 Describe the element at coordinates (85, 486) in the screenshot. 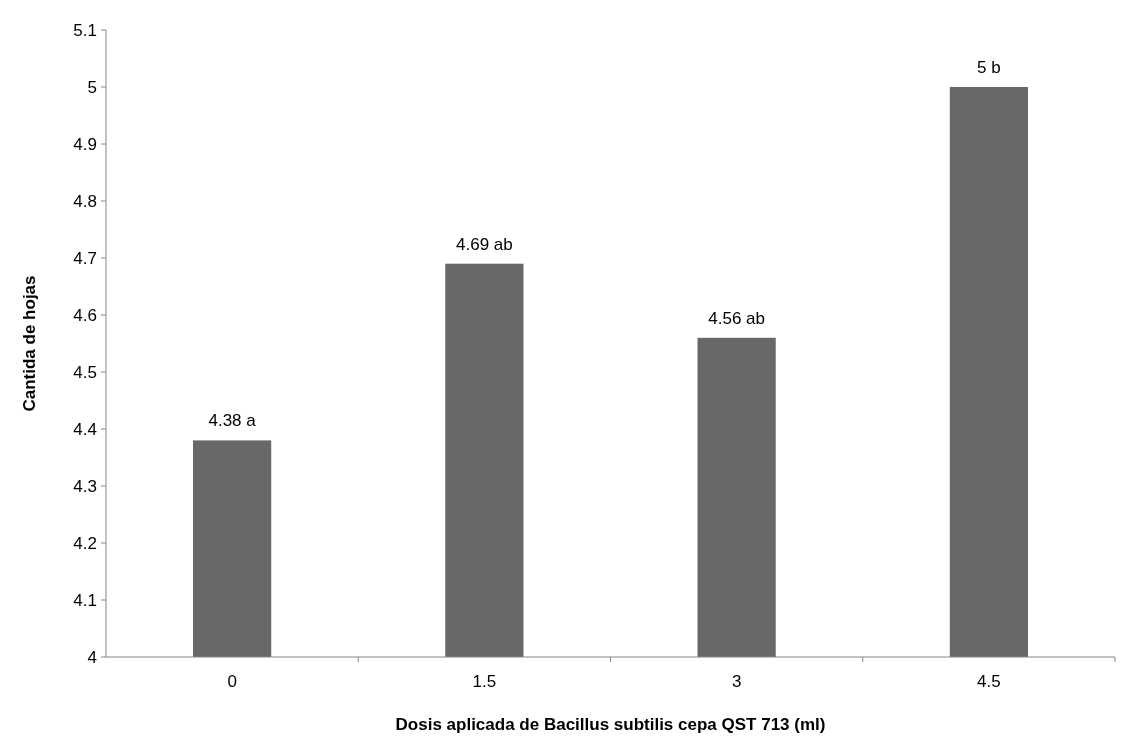

I see `y-tick-label: 4.3` at that location.